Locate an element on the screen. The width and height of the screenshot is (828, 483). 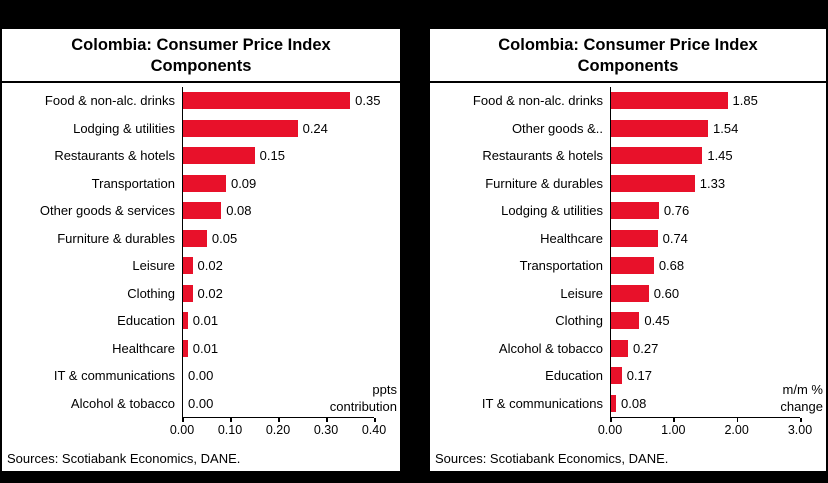
category-label: Other goods & services is located at coordinates (107, 211).